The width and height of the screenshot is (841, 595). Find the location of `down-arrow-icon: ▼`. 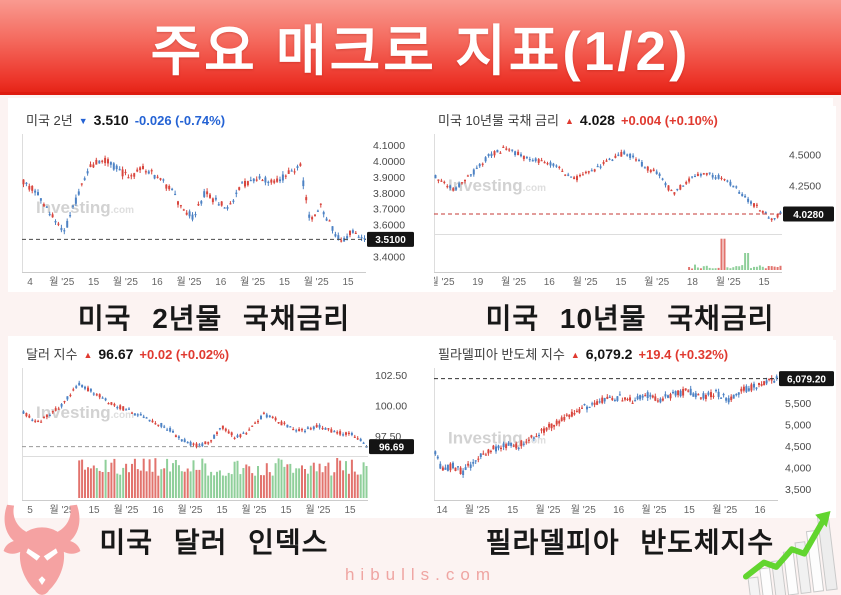

down-arrow-icon: ▼ is located at coordinates (83, 121).